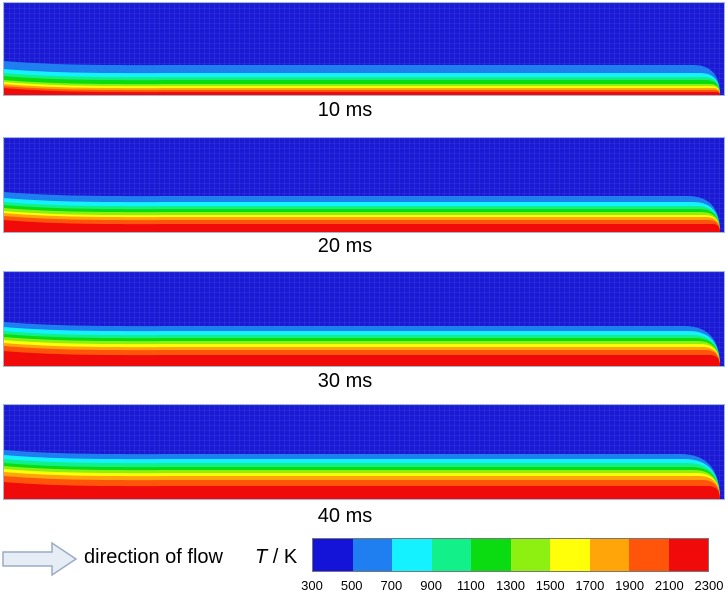 Image resolution: width=728 pixels, height=598 pixels. Describe the element at coordinates (431, 585) in the screenshot. I see `colorbar-tick-label: 900` at that location.